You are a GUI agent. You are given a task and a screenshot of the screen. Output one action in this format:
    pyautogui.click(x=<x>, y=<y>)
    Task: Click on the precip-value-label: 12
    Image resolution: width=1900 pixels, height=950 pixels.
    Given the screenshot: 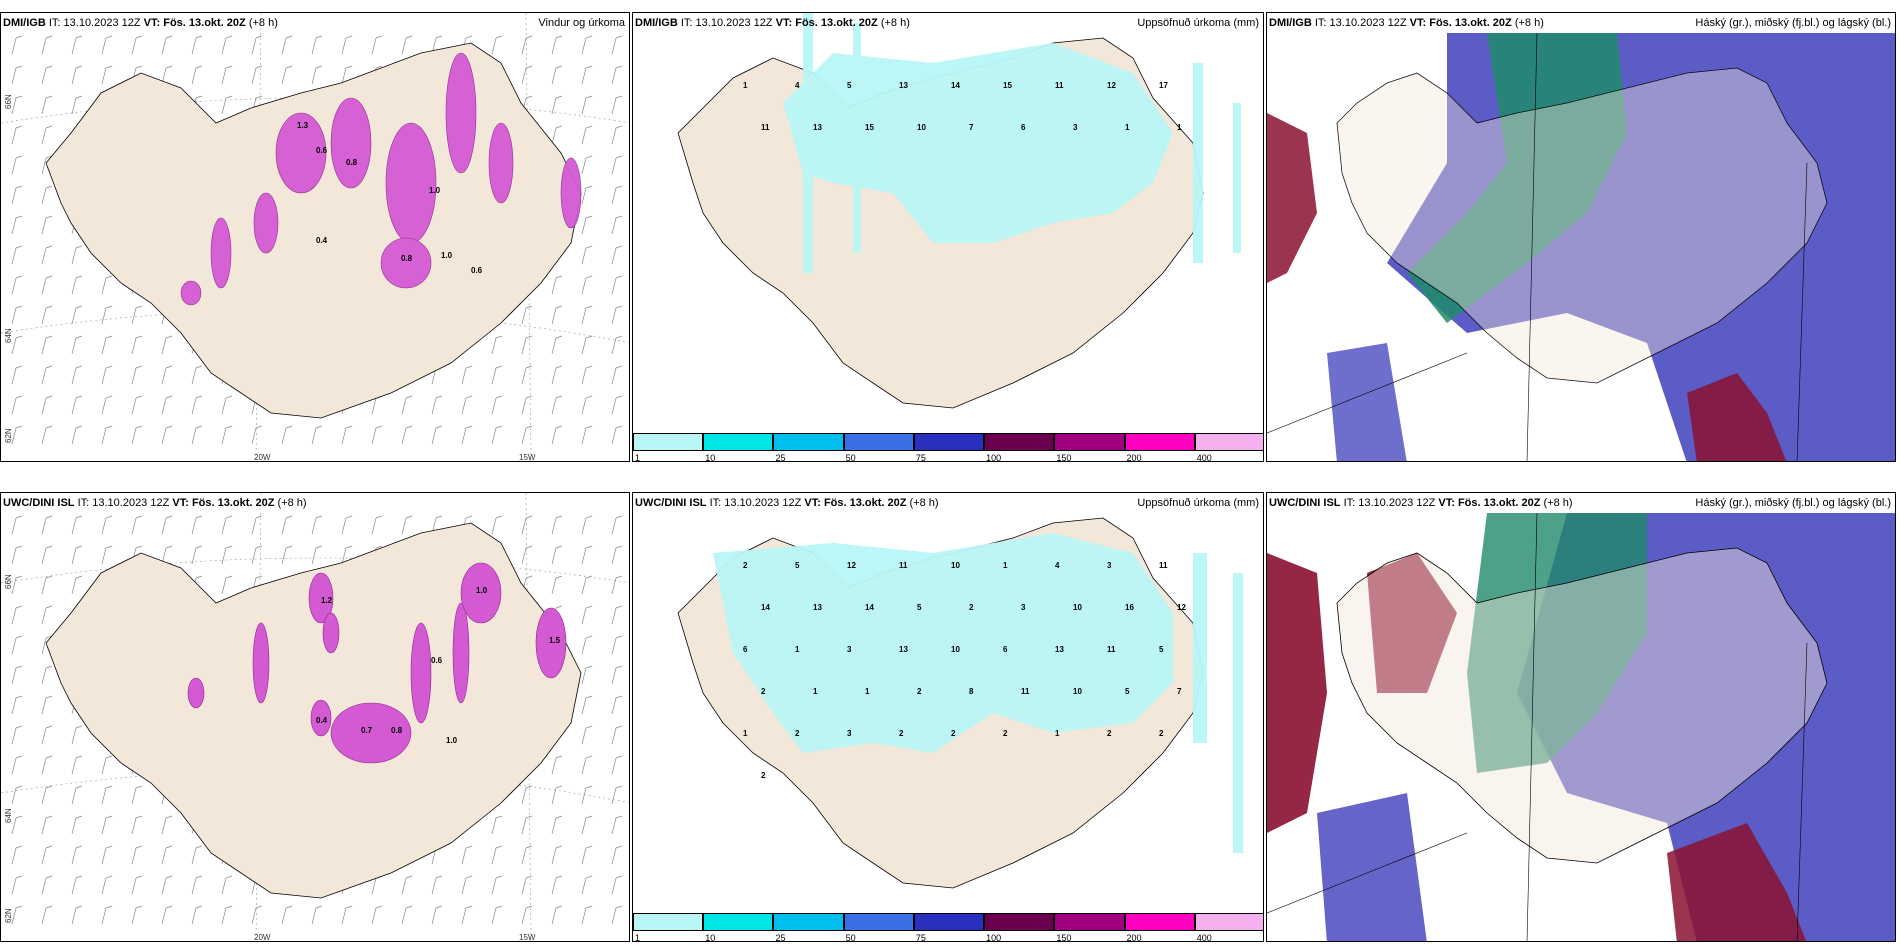 What is the action you would take?
    pyautogui.click(x=851, y=565)
    